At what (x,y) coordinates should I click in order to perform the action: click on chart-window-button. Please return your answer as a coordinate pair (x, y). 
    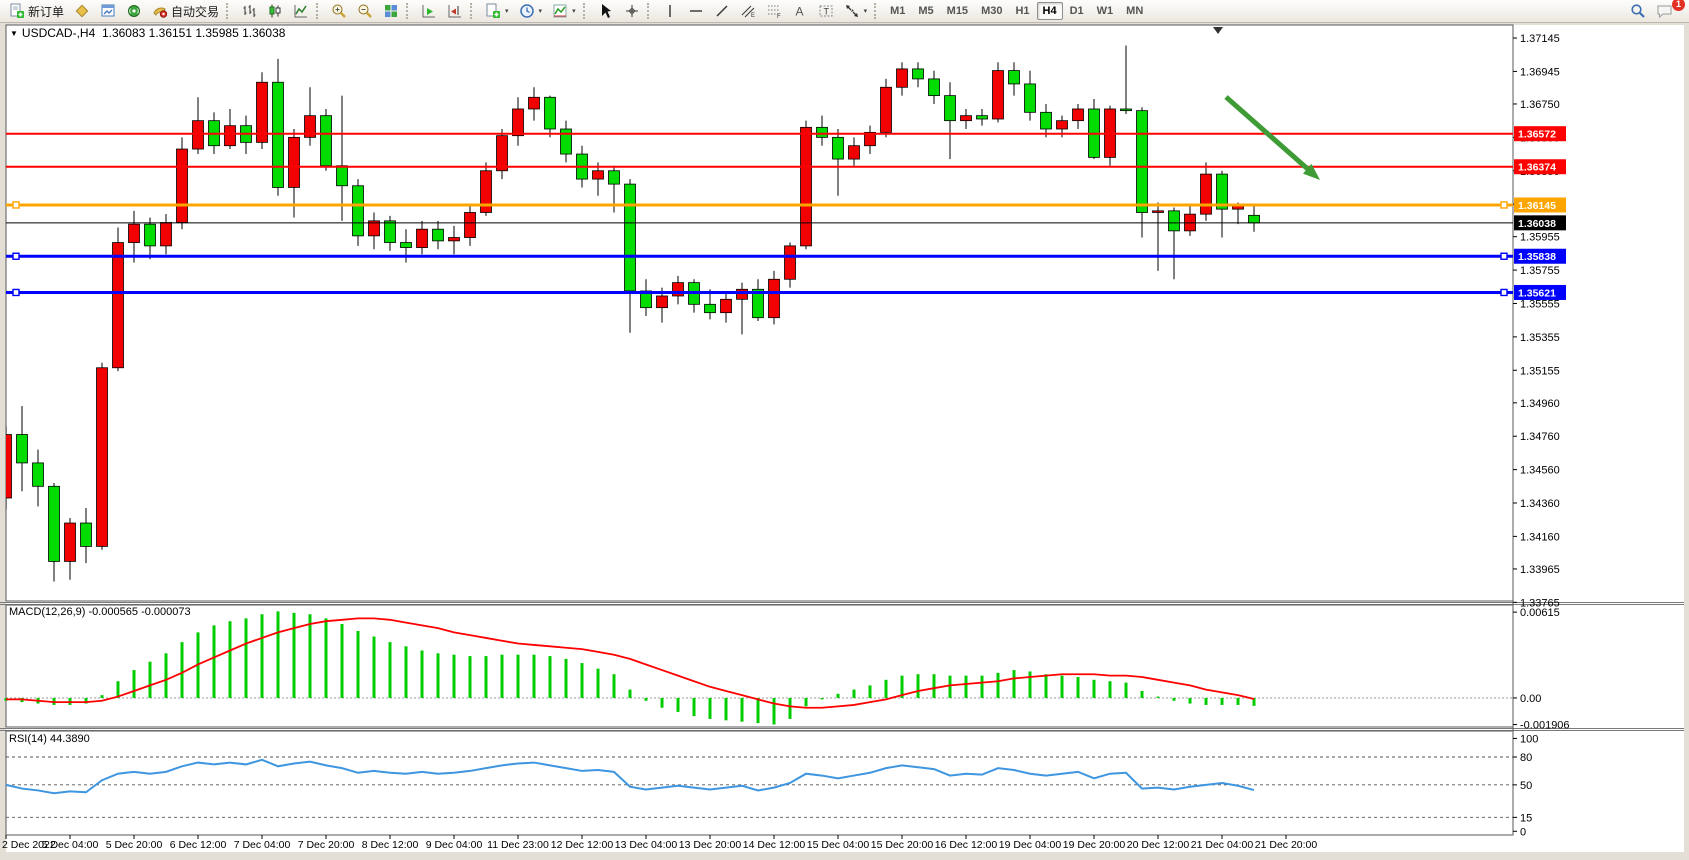
    Looking at the image, I should click on (108, 11).